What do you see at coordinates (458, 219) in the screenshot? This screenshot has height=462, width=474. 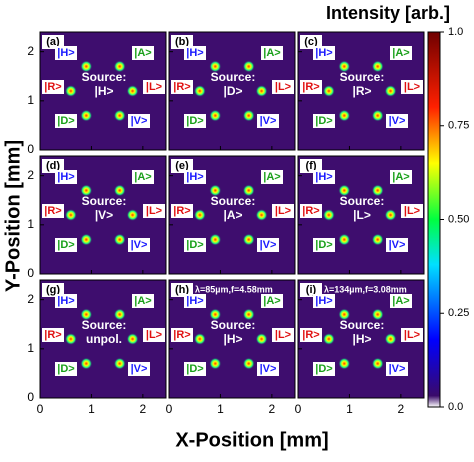 I see `colorbar-tick-label: 0.50` at bounding box center [458, 219].